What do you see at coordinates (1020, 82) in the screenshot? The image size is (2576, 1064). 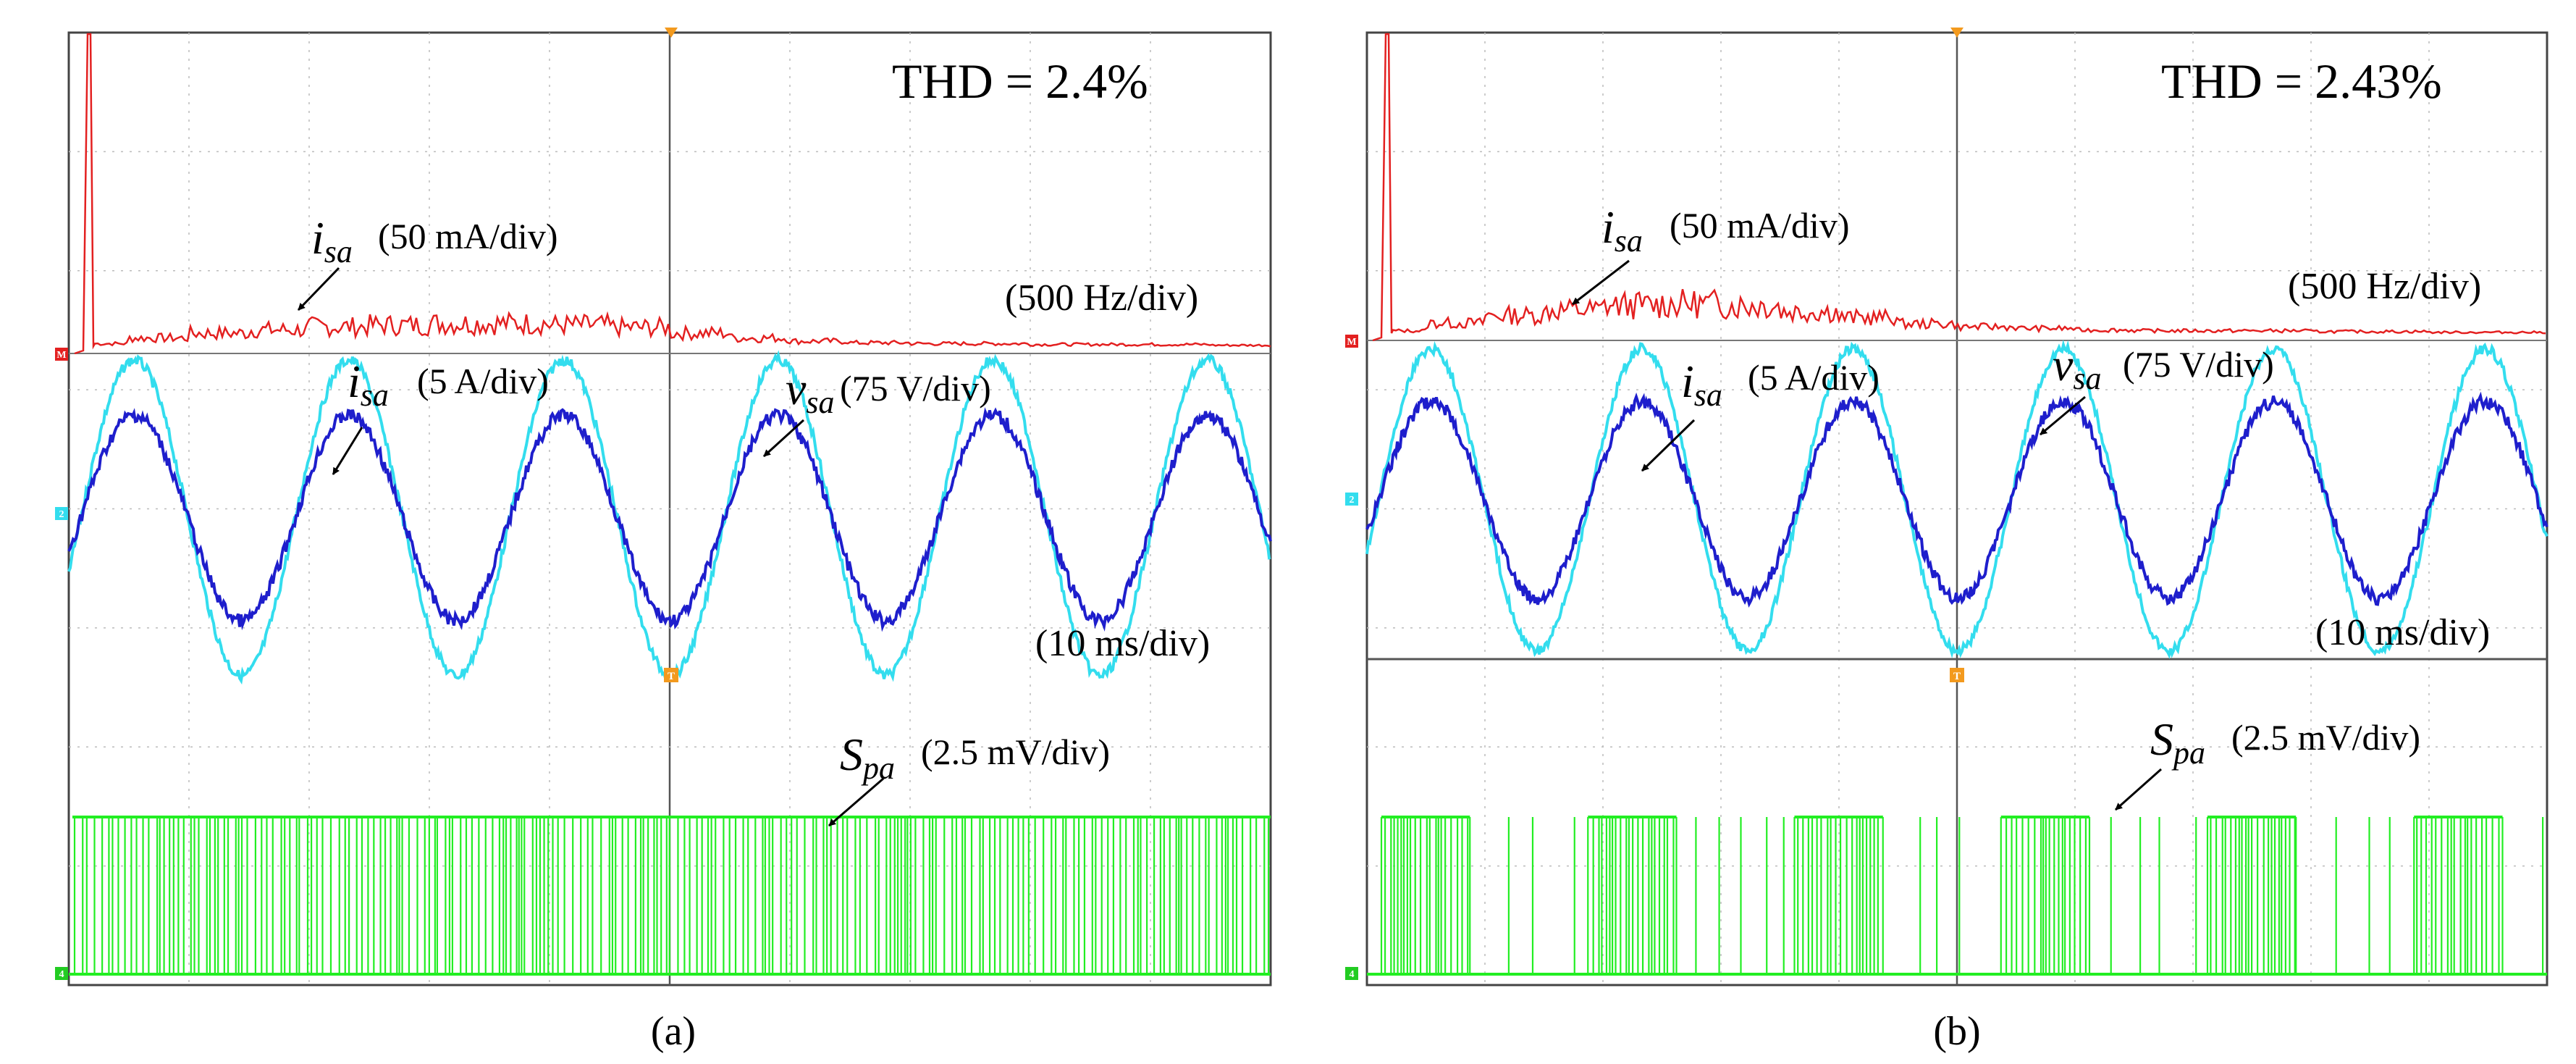 I see `thd-label-a: THD = 2.4%` at bounding box center [1020, 82].